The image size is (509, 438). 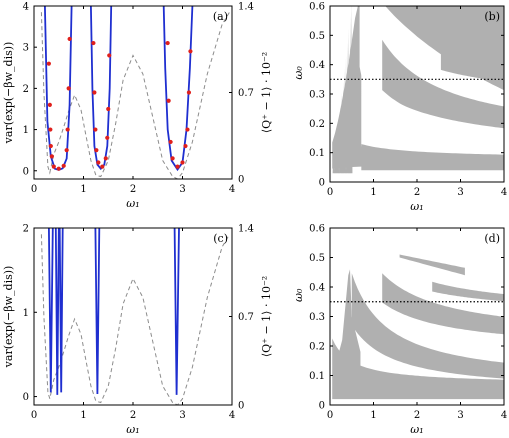 I want to click on y-tick-label: 4, so click(x=26, y=7).